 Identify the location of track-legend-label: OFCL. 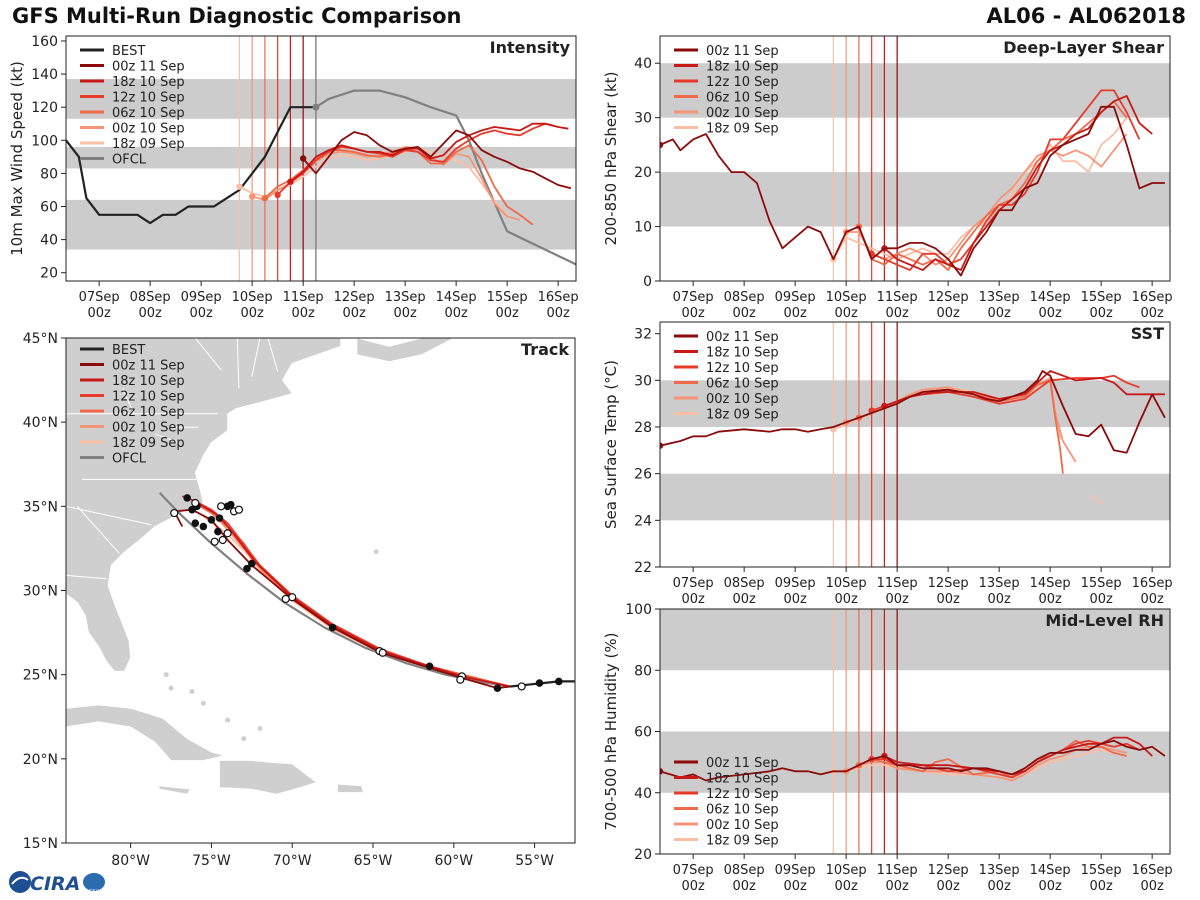
(129, 459).